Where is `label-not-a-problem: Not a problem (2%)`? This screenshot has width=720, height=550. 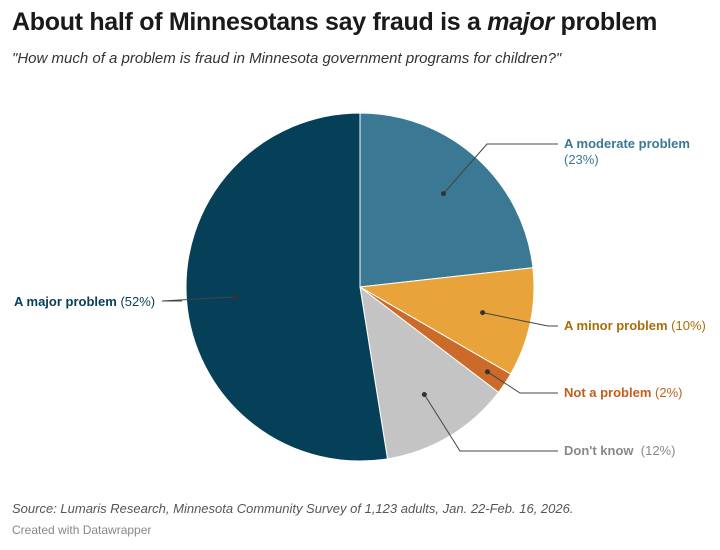
label-not-a-problem: Not a problem (2%) is located at coordinates (623, 393).